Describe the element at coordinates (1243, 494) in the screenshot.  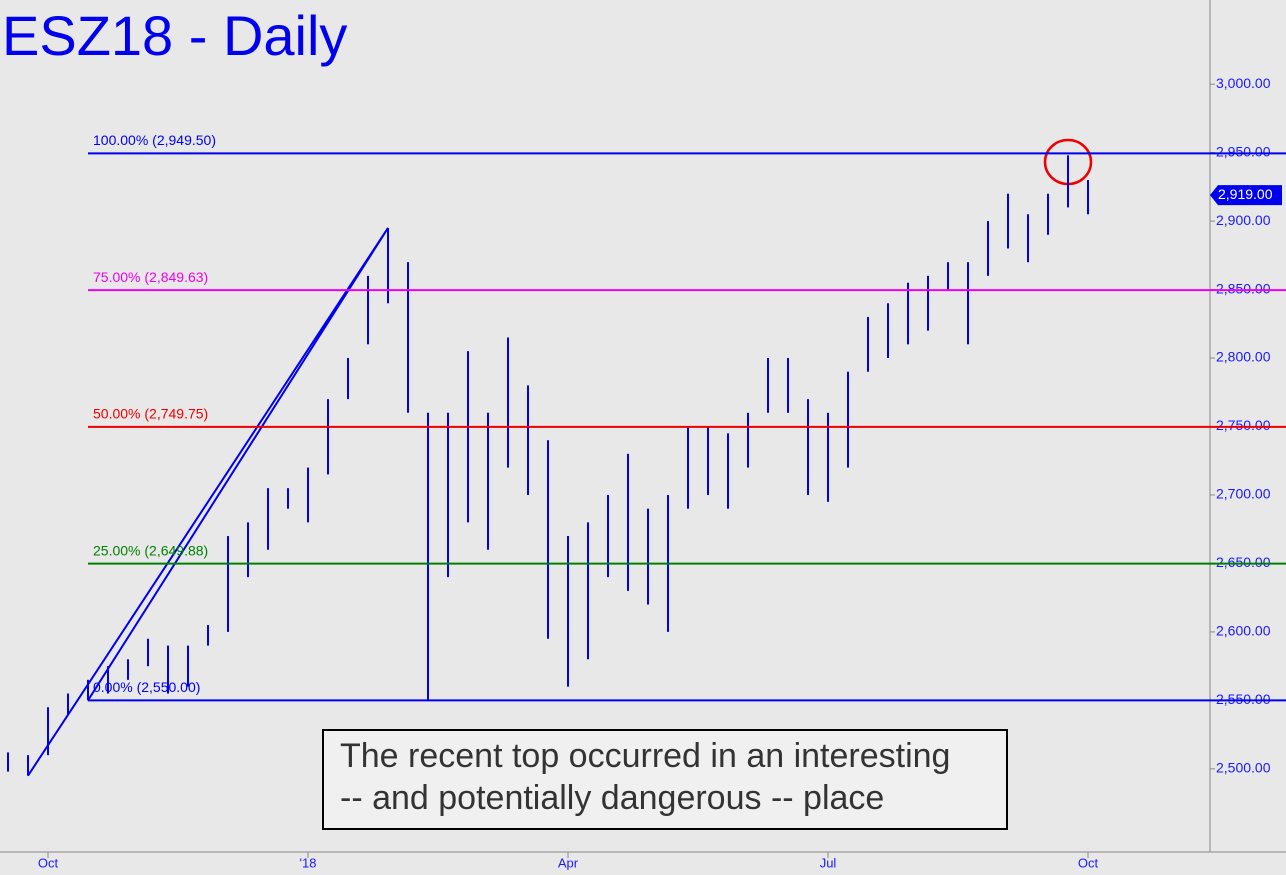
I see `y-tick-label: 2,700.00` at that location.